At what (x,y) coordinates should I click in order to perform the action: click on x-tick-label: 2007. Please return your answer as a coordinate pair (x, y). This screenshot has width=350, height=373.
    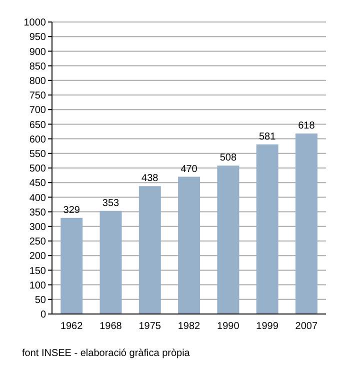
    Looking at the image, I should click on (306, 326).